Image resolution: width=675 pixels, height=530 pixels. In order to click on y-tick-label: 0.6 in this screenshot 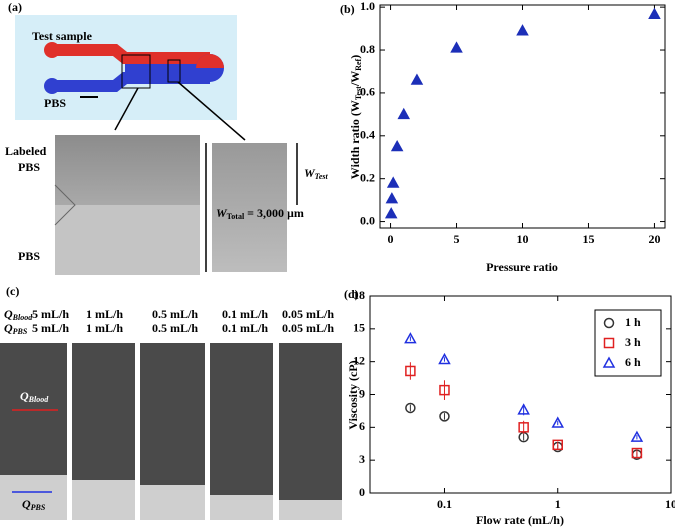, I will do `click(367, 92)`.